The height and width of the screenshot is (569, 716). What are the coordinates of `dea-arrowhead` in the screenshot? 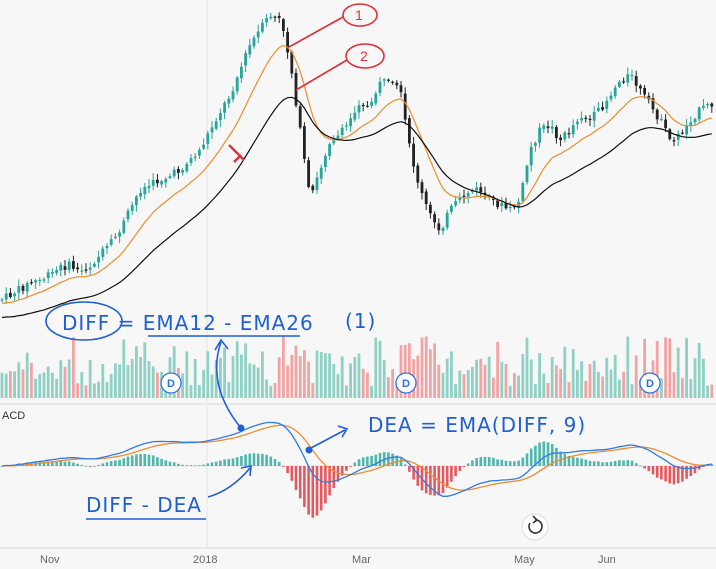 It's located at (343, 431).